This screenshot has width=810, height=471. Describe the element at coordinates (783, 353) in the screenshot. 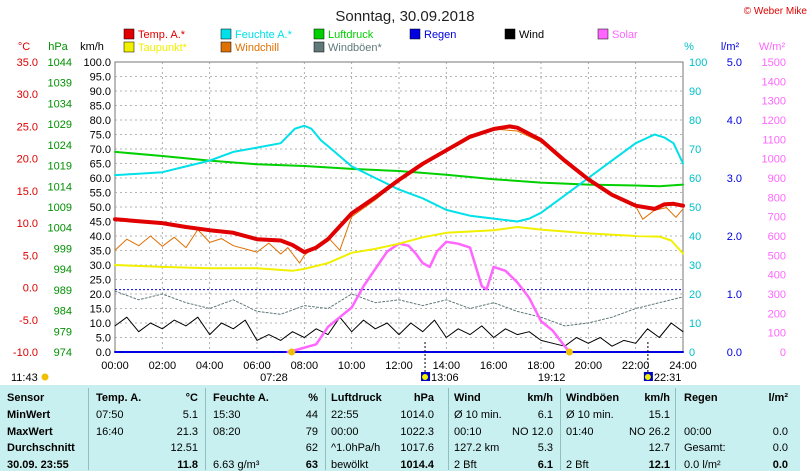

I see `solar-tick-label: 0` at that location.